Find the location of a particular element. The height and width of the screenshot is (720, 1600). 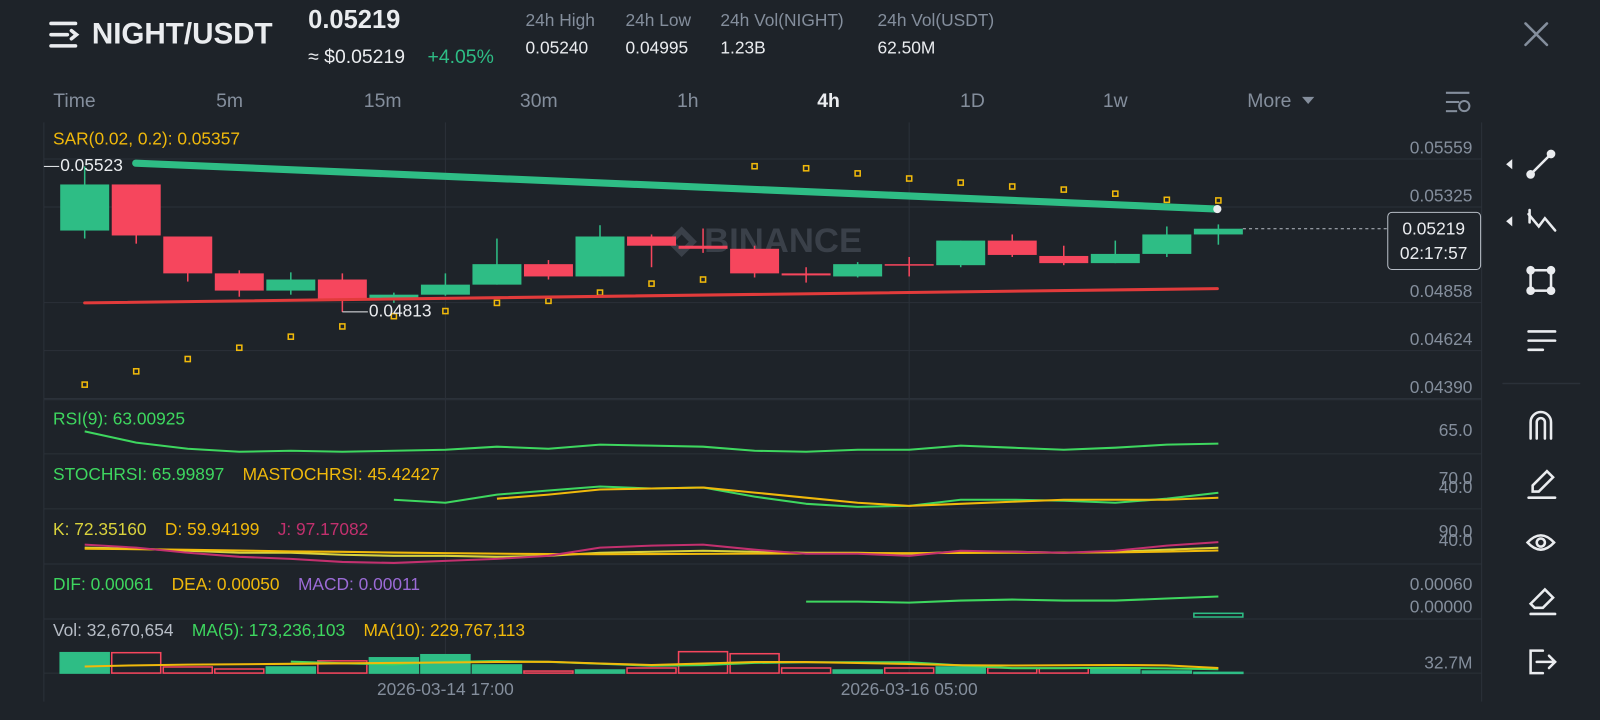

legend-entry: MA(5): 173,236,103 is located at coordinates (268, 630).